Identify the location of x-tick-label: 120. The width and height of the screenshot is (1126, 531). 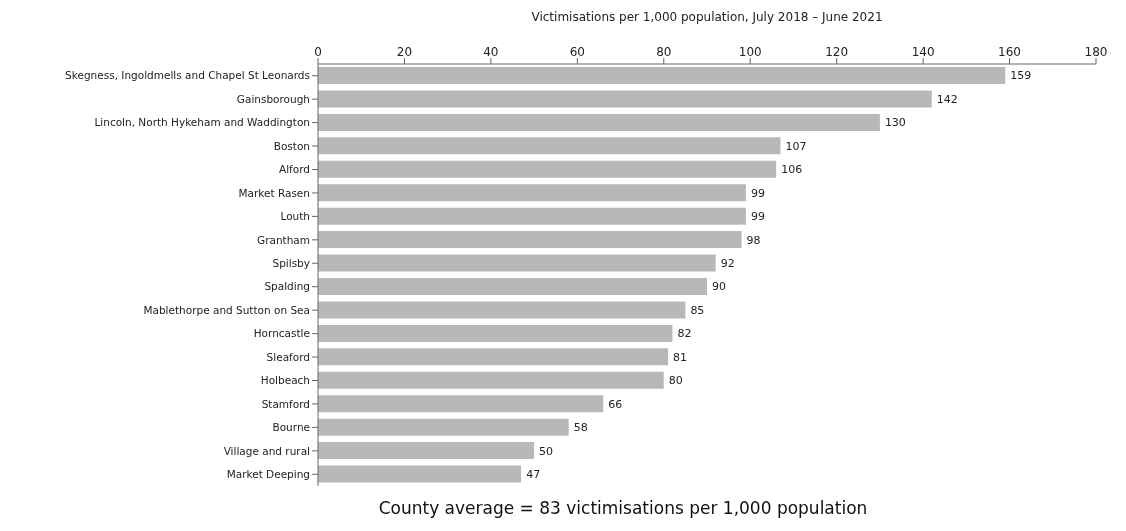
(837, 52).